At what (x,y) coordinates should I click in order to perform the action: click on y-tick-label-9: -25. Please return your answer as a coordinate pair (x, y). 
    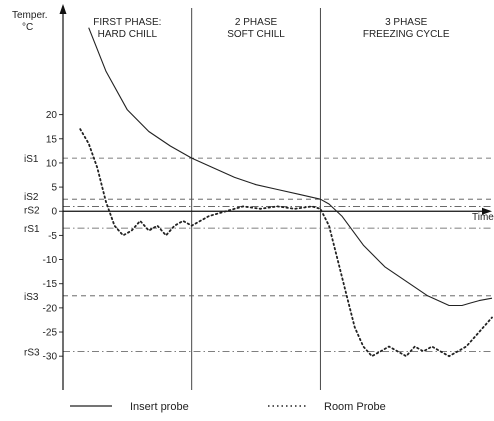
    Looking at the image, I should click on (50, 333).